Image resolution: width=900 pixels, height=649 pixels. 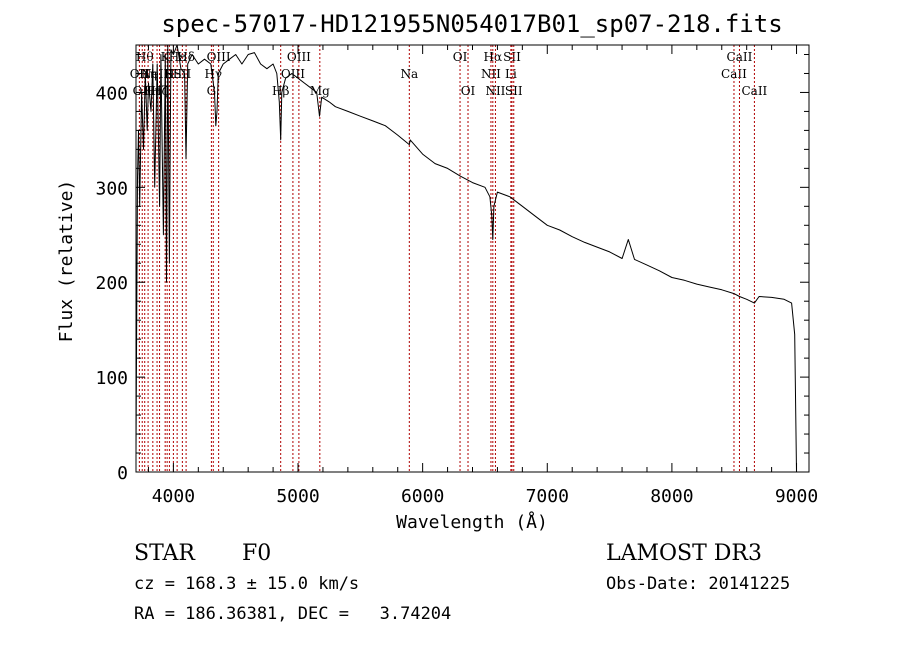 I want to click on line-marker-label: Hα, so click(x=493, y=57).